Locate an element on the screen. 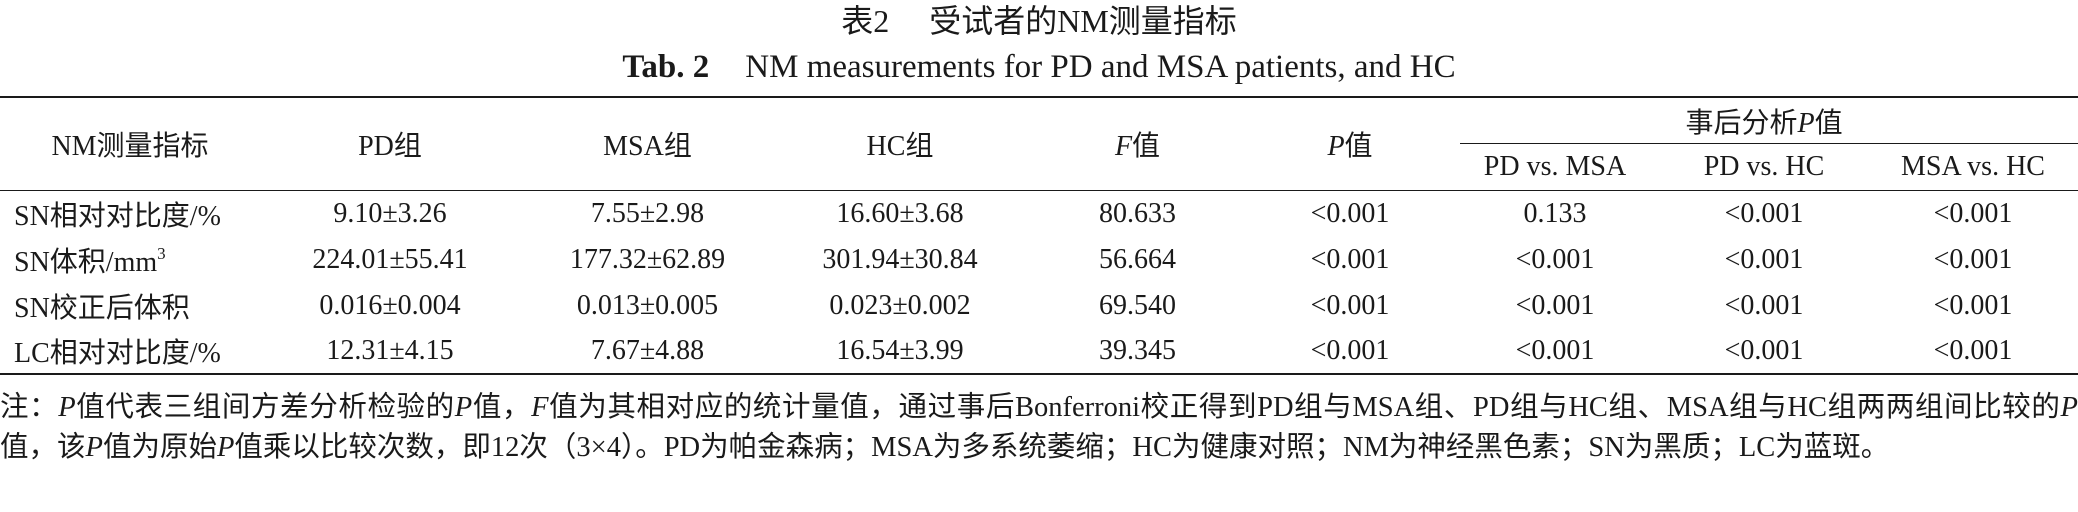 The width and height of the screenshot is (2078, 512). note-part: 值，该 is located at coordinates (43, 447).